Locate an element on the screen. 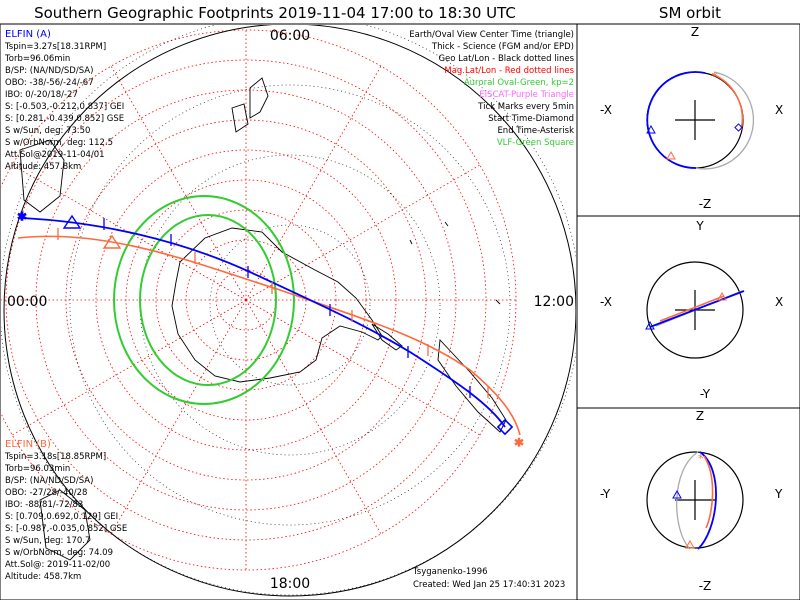 The image size is (800, 600). legend-item: Thick - Science (FGM and/or EPD) is located at coordinates (502, 47).